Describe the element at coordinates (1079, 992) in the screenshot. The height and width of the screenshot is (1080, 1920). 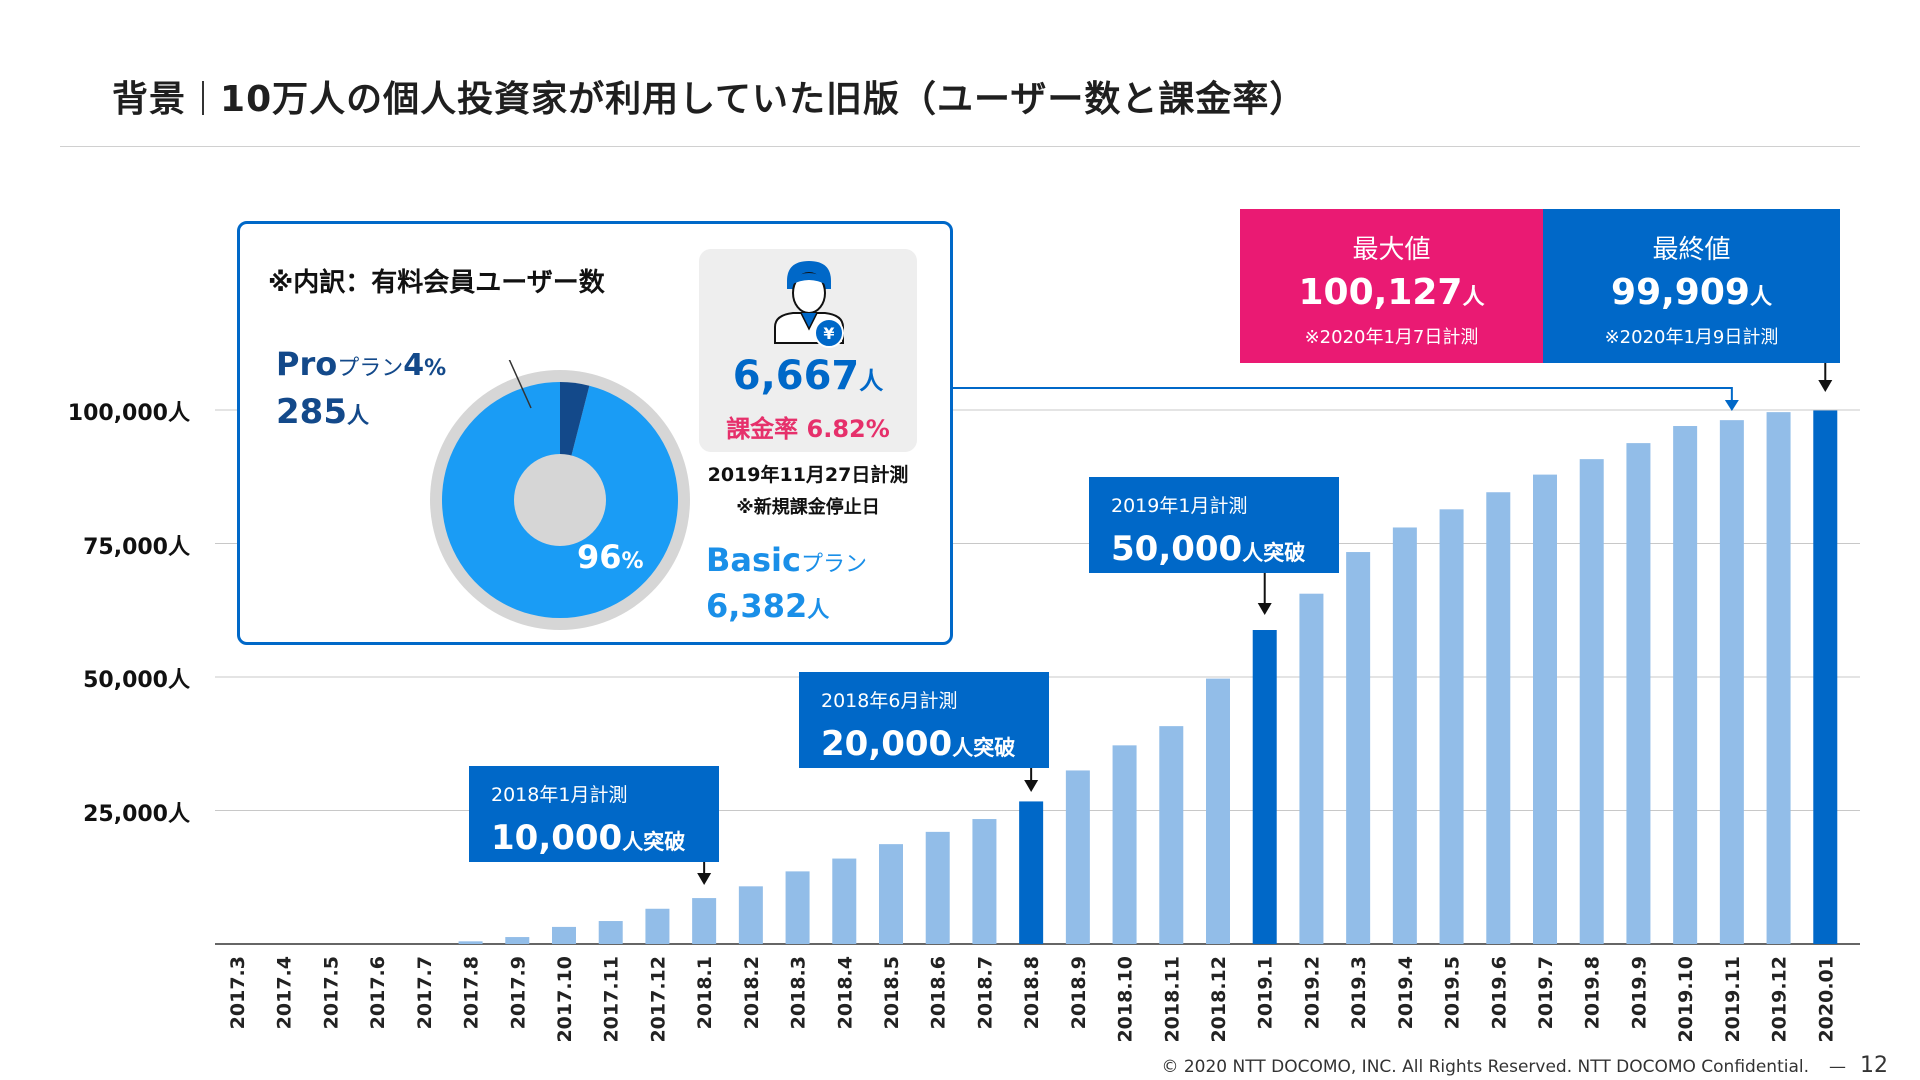
I see `x-tick-label: 2018.9` at that location.